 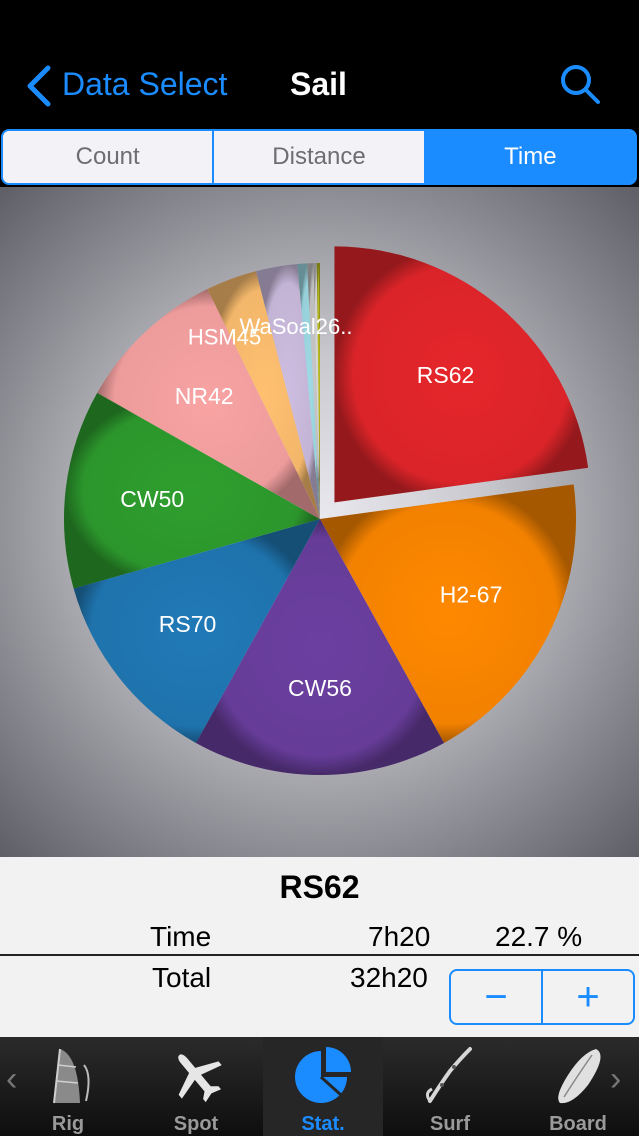 What do you see at coordinates (497, 997) in the screenshot?
I see `previous-slice-button: −` at bounding box center [497, 997].